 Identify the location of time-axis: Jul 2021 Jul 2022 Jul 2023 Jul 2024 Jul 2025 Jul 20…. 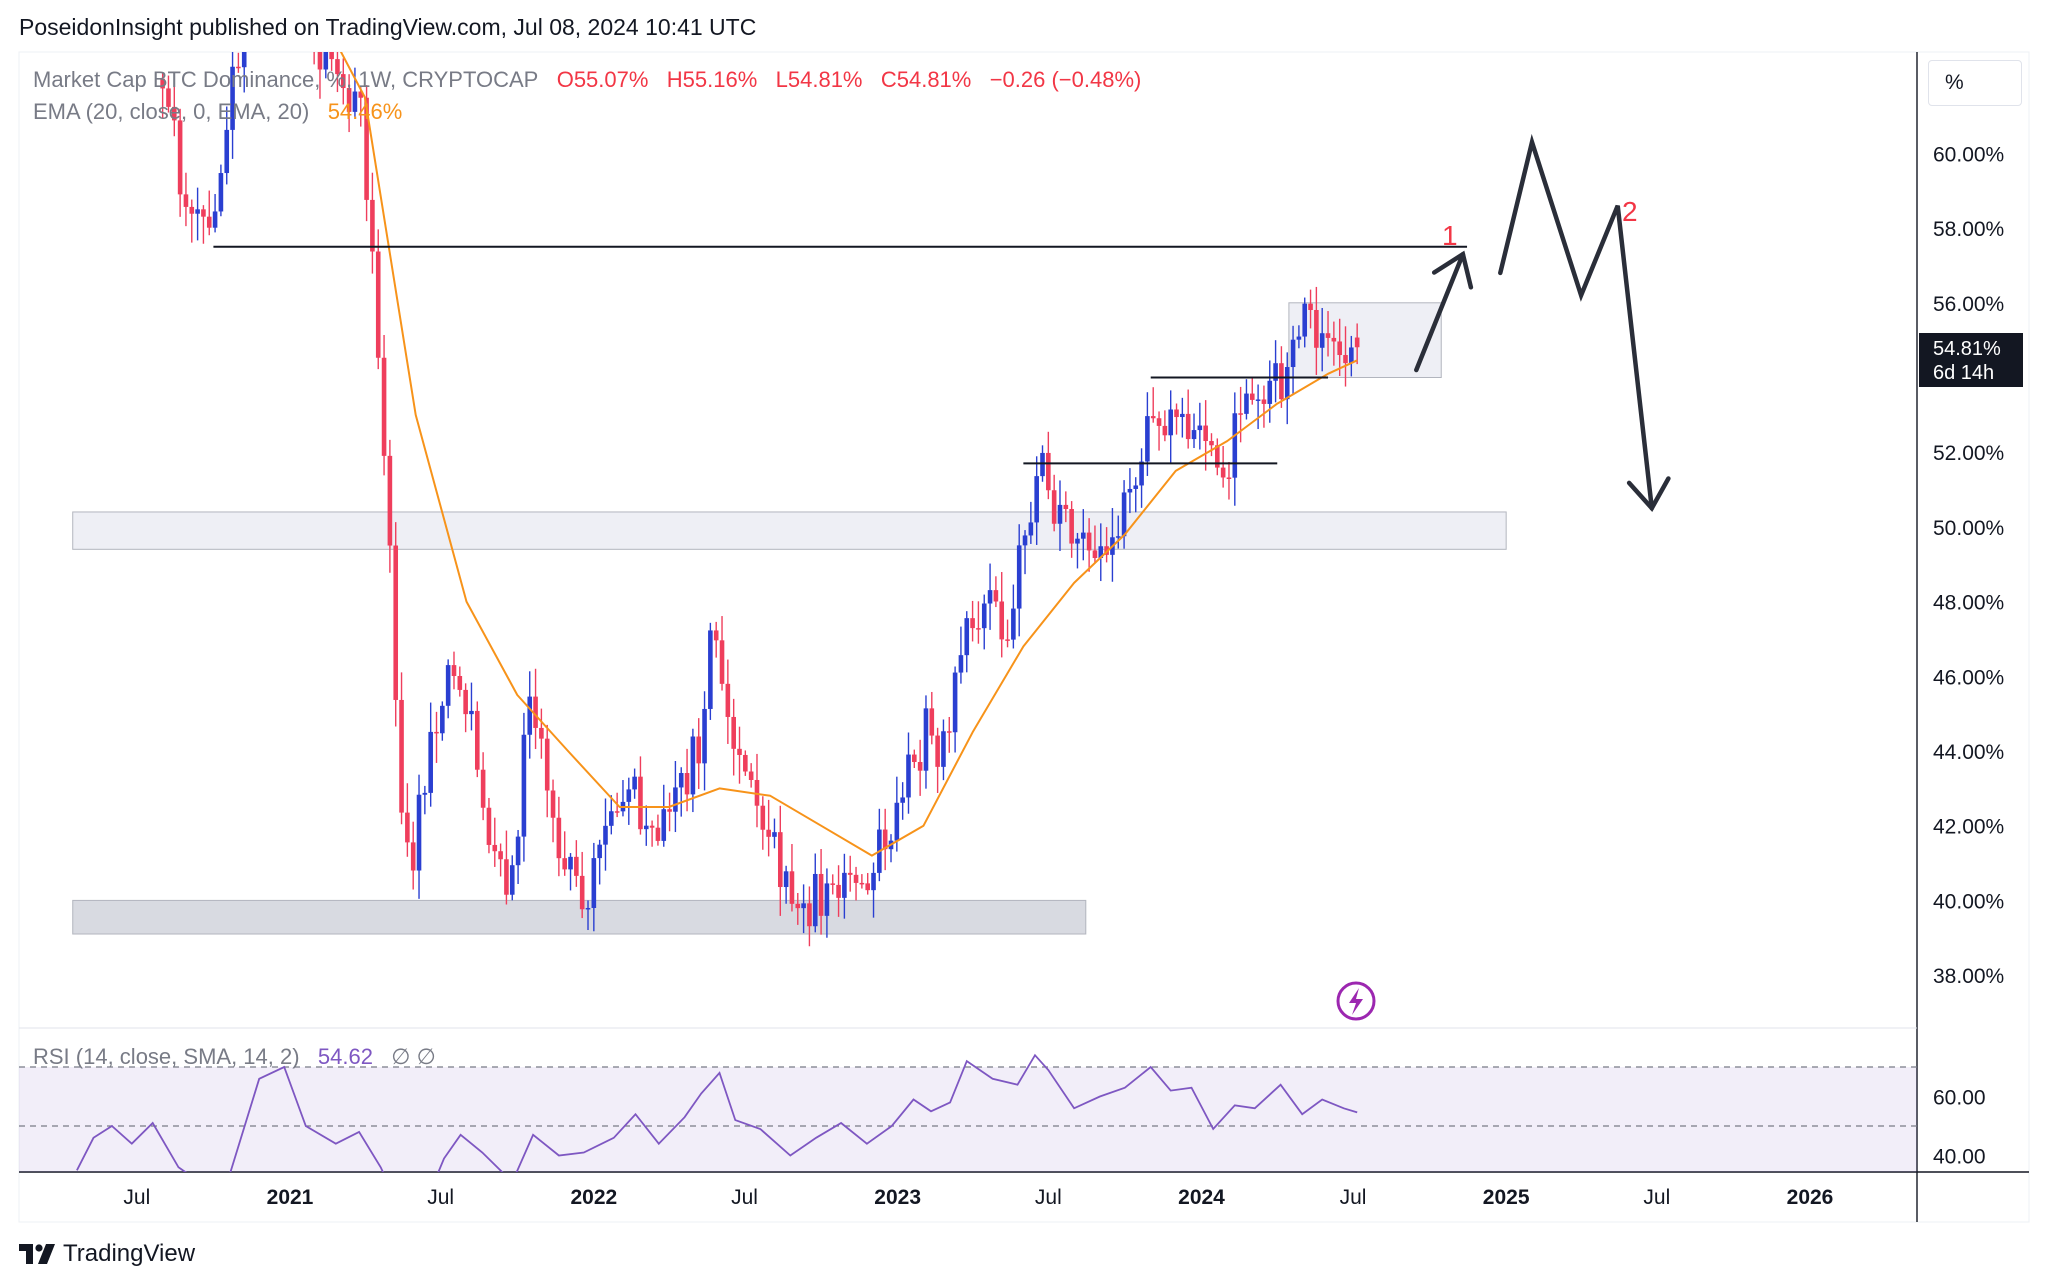
(978, 1197).